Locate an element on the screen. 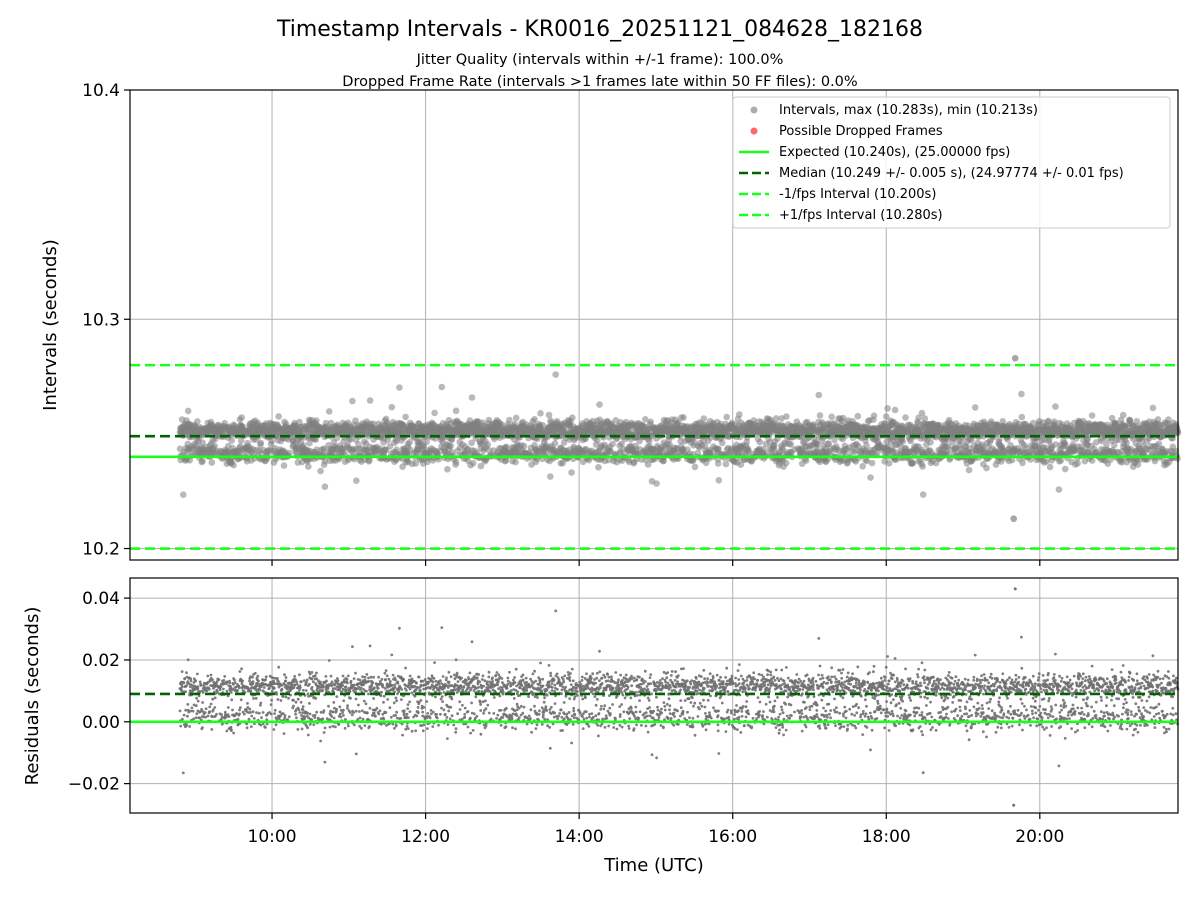 This screenshot has width=1200, height=900. top-x-axis-ticks is located at coordinates (656, 563).